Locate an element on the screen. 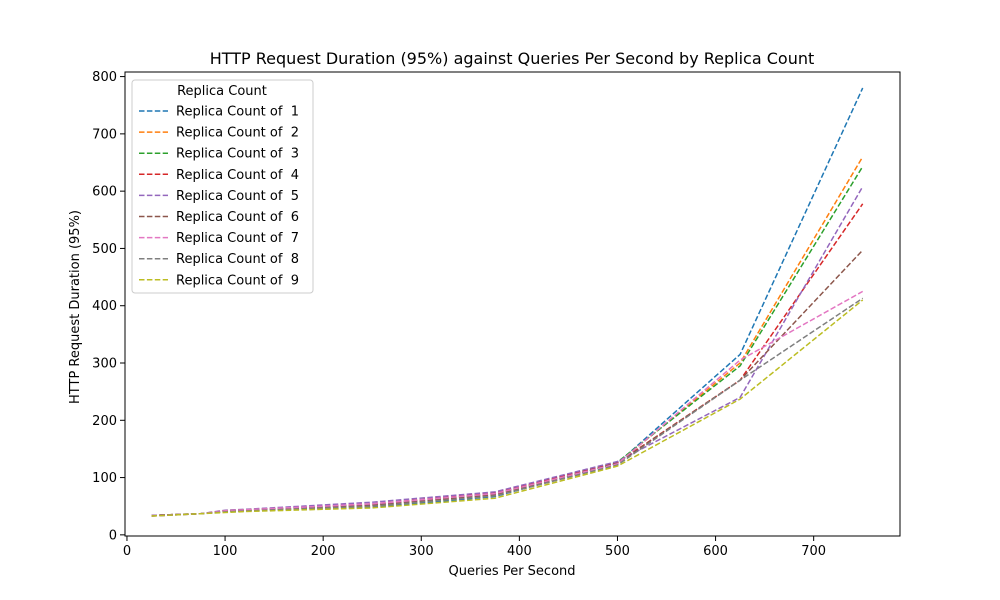  x-tick-label: 500 is located at coordinates (617, 551).